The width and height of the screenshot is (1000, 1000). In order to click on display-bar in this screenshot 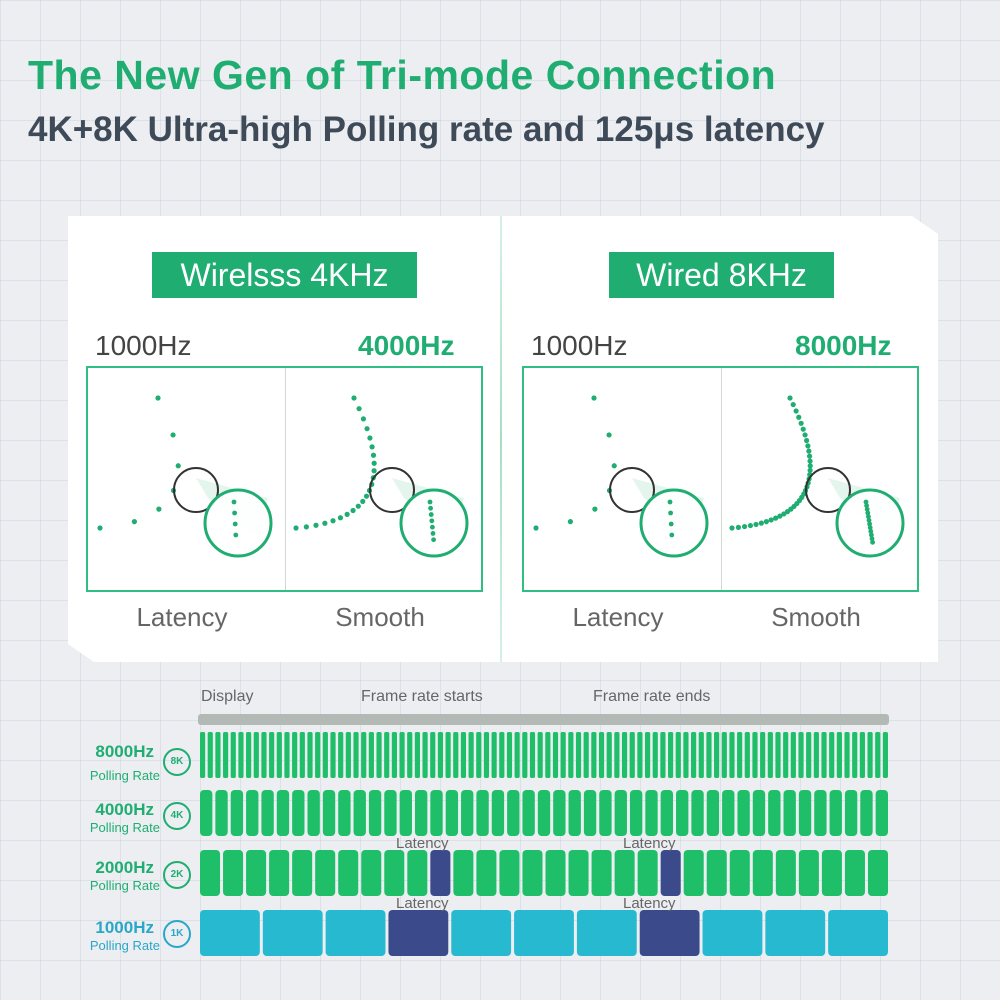, I will do `click(543, 719)`.